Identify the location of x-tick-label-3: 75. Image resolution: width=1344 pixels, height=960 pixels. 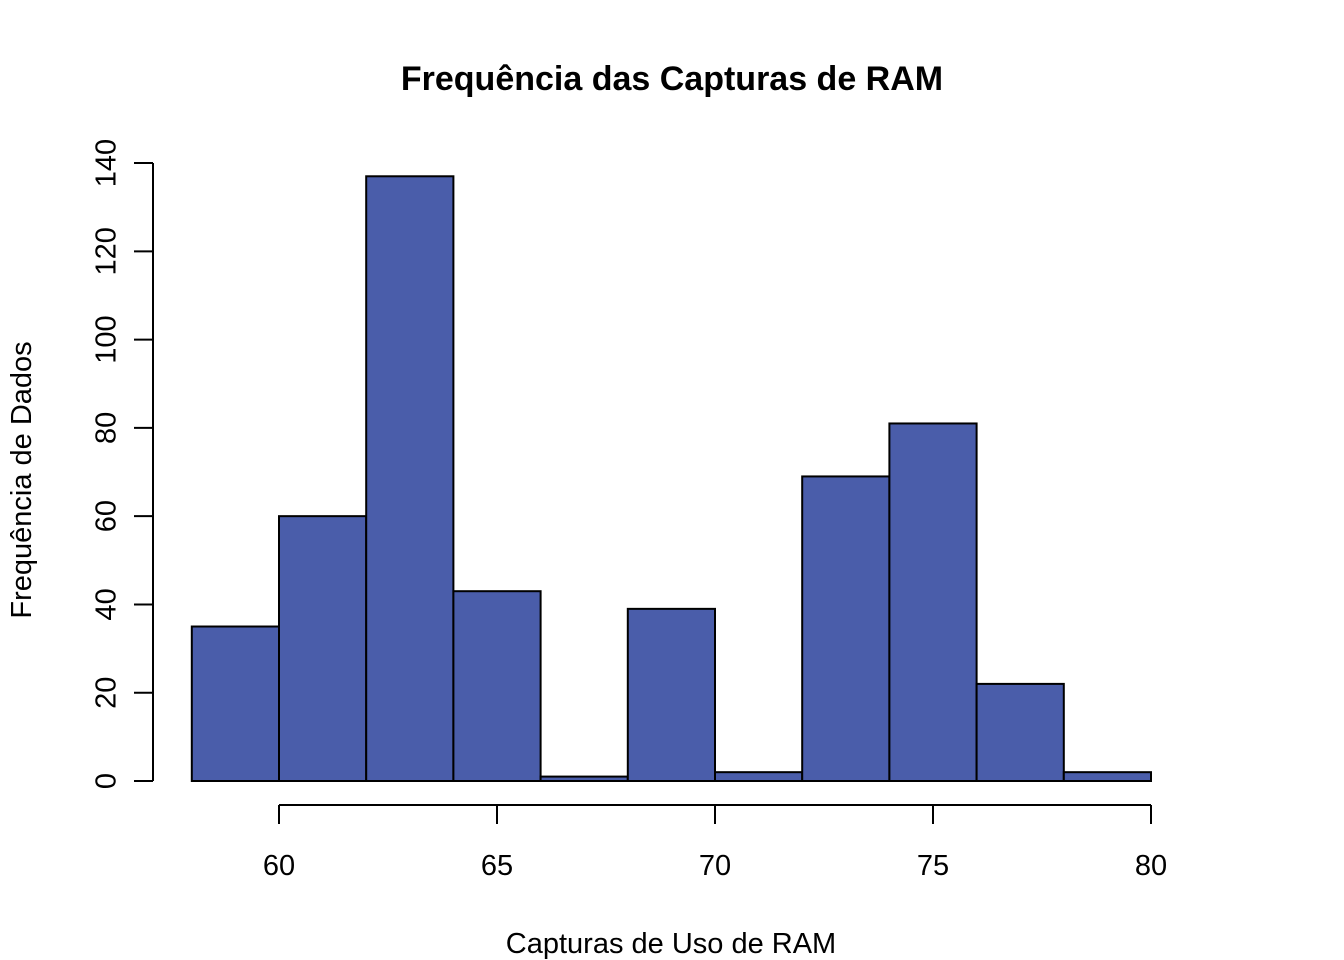
(933, 866).